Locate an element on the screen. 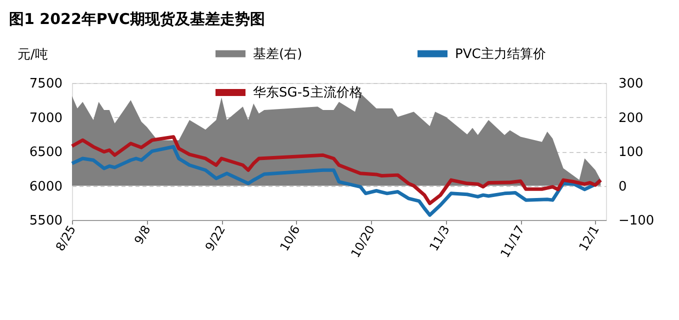 The width and height of the screenshot is (679, 320). y-tick-label: 5500 is located at coordinates (45, 221).